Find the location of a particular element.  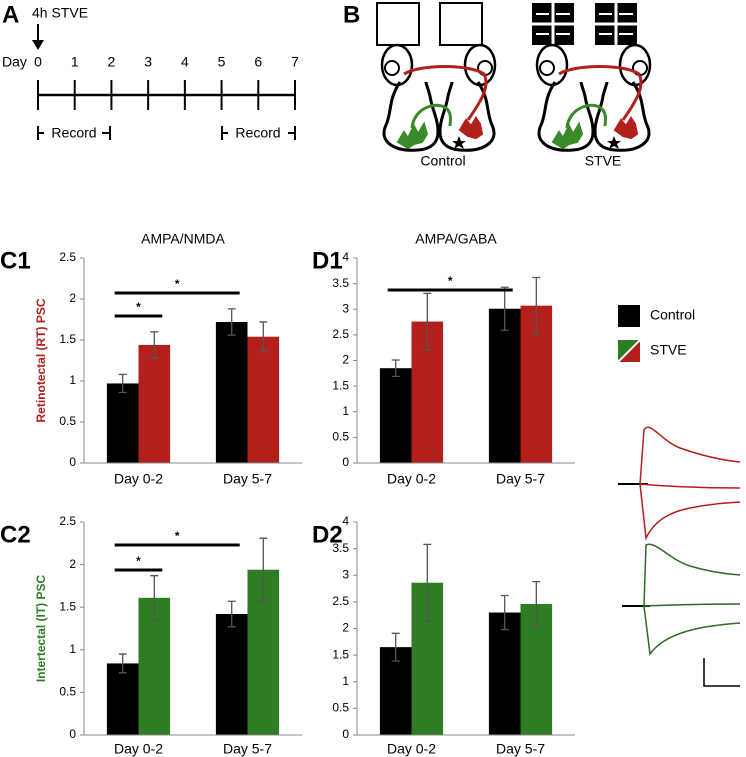

record-label: Record is located at coordinates (73, 133).